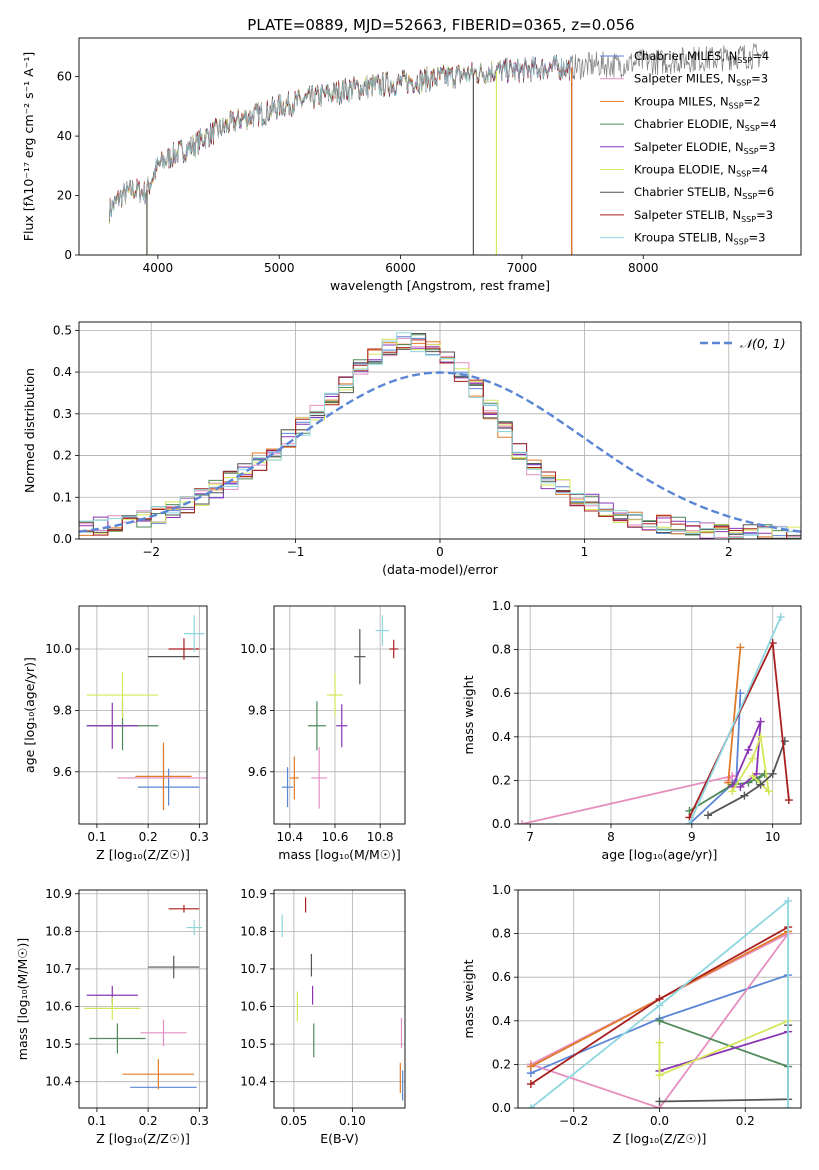  Describe the element at coordinates (253, 931) in the screenshot. I see `y-tick-label: 10.8` at that location.